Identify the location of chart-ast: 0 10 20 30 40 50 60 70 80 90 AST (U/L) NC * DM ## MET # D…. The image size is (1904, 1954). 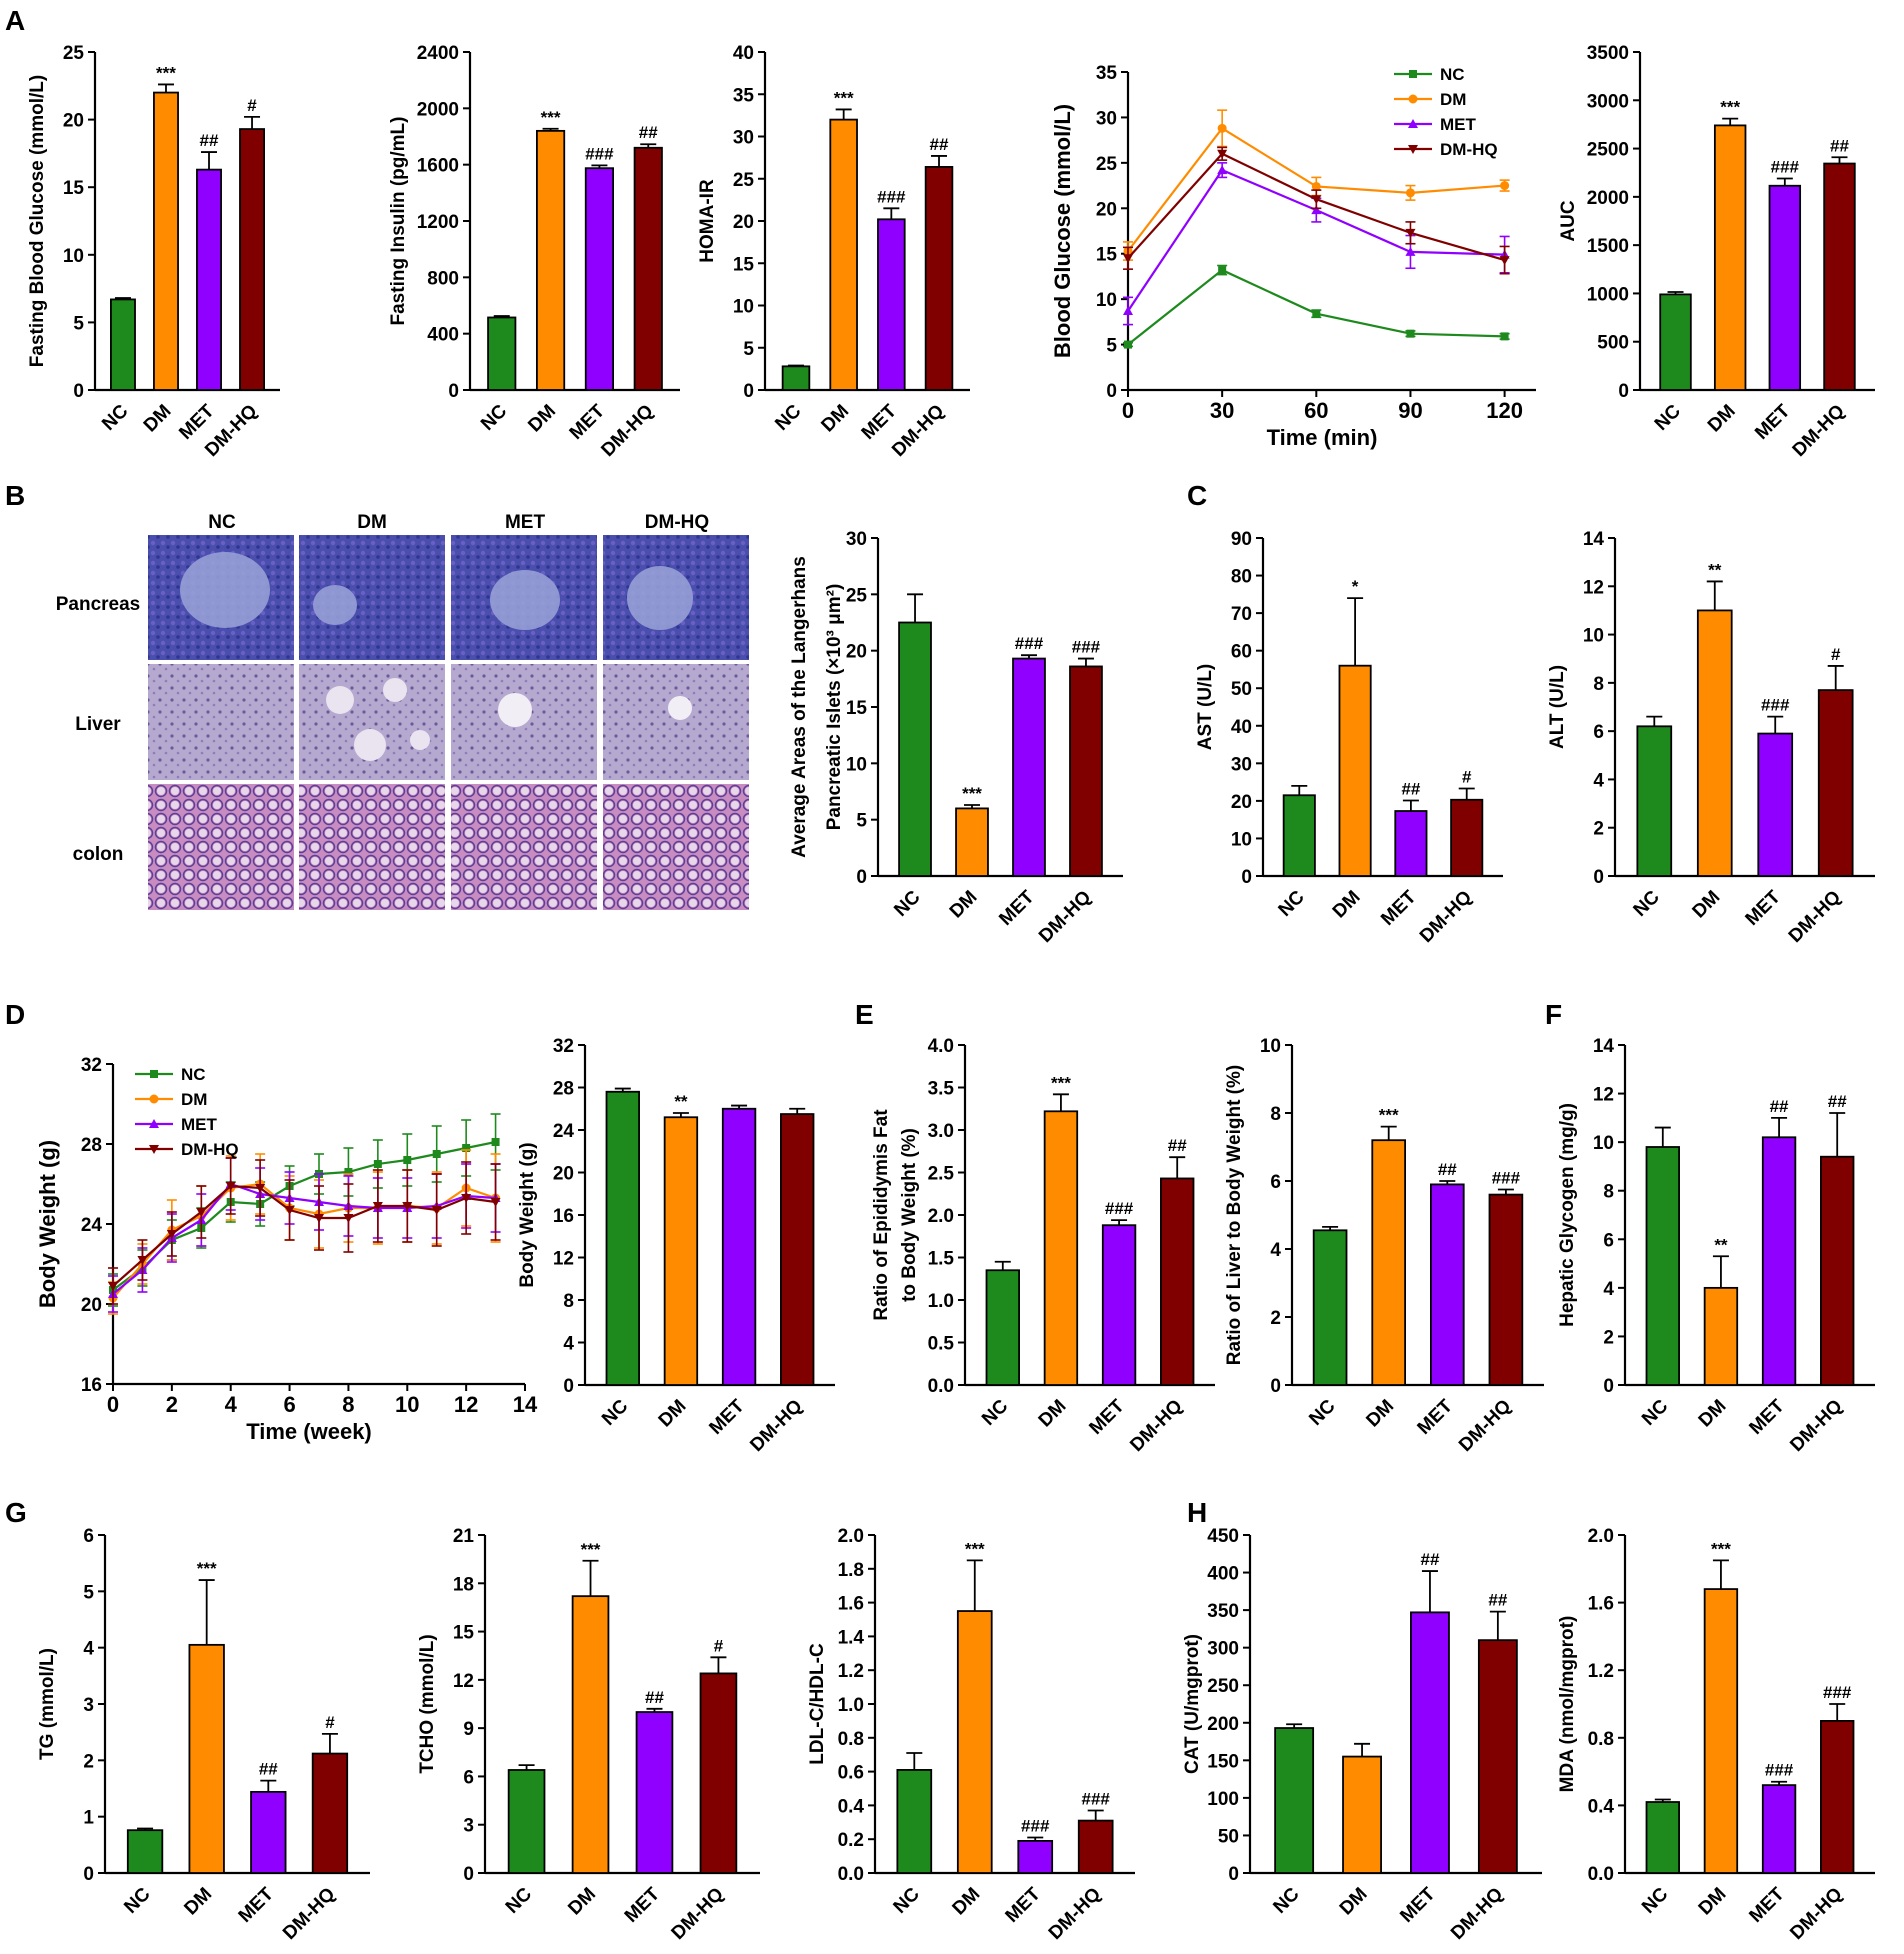
(1349, 738).